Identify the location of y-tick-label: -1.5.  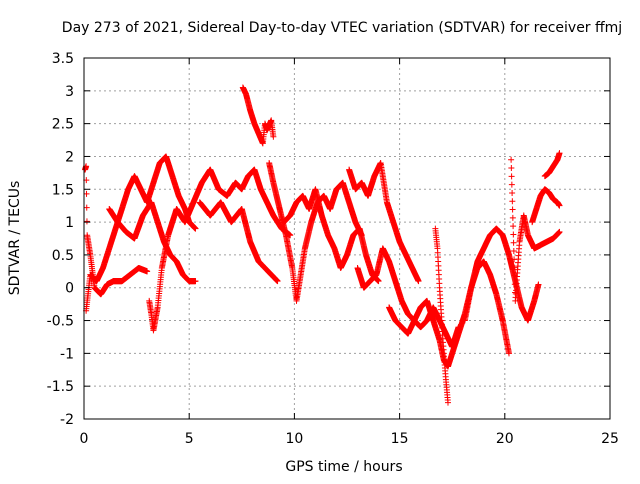
(60, 387).